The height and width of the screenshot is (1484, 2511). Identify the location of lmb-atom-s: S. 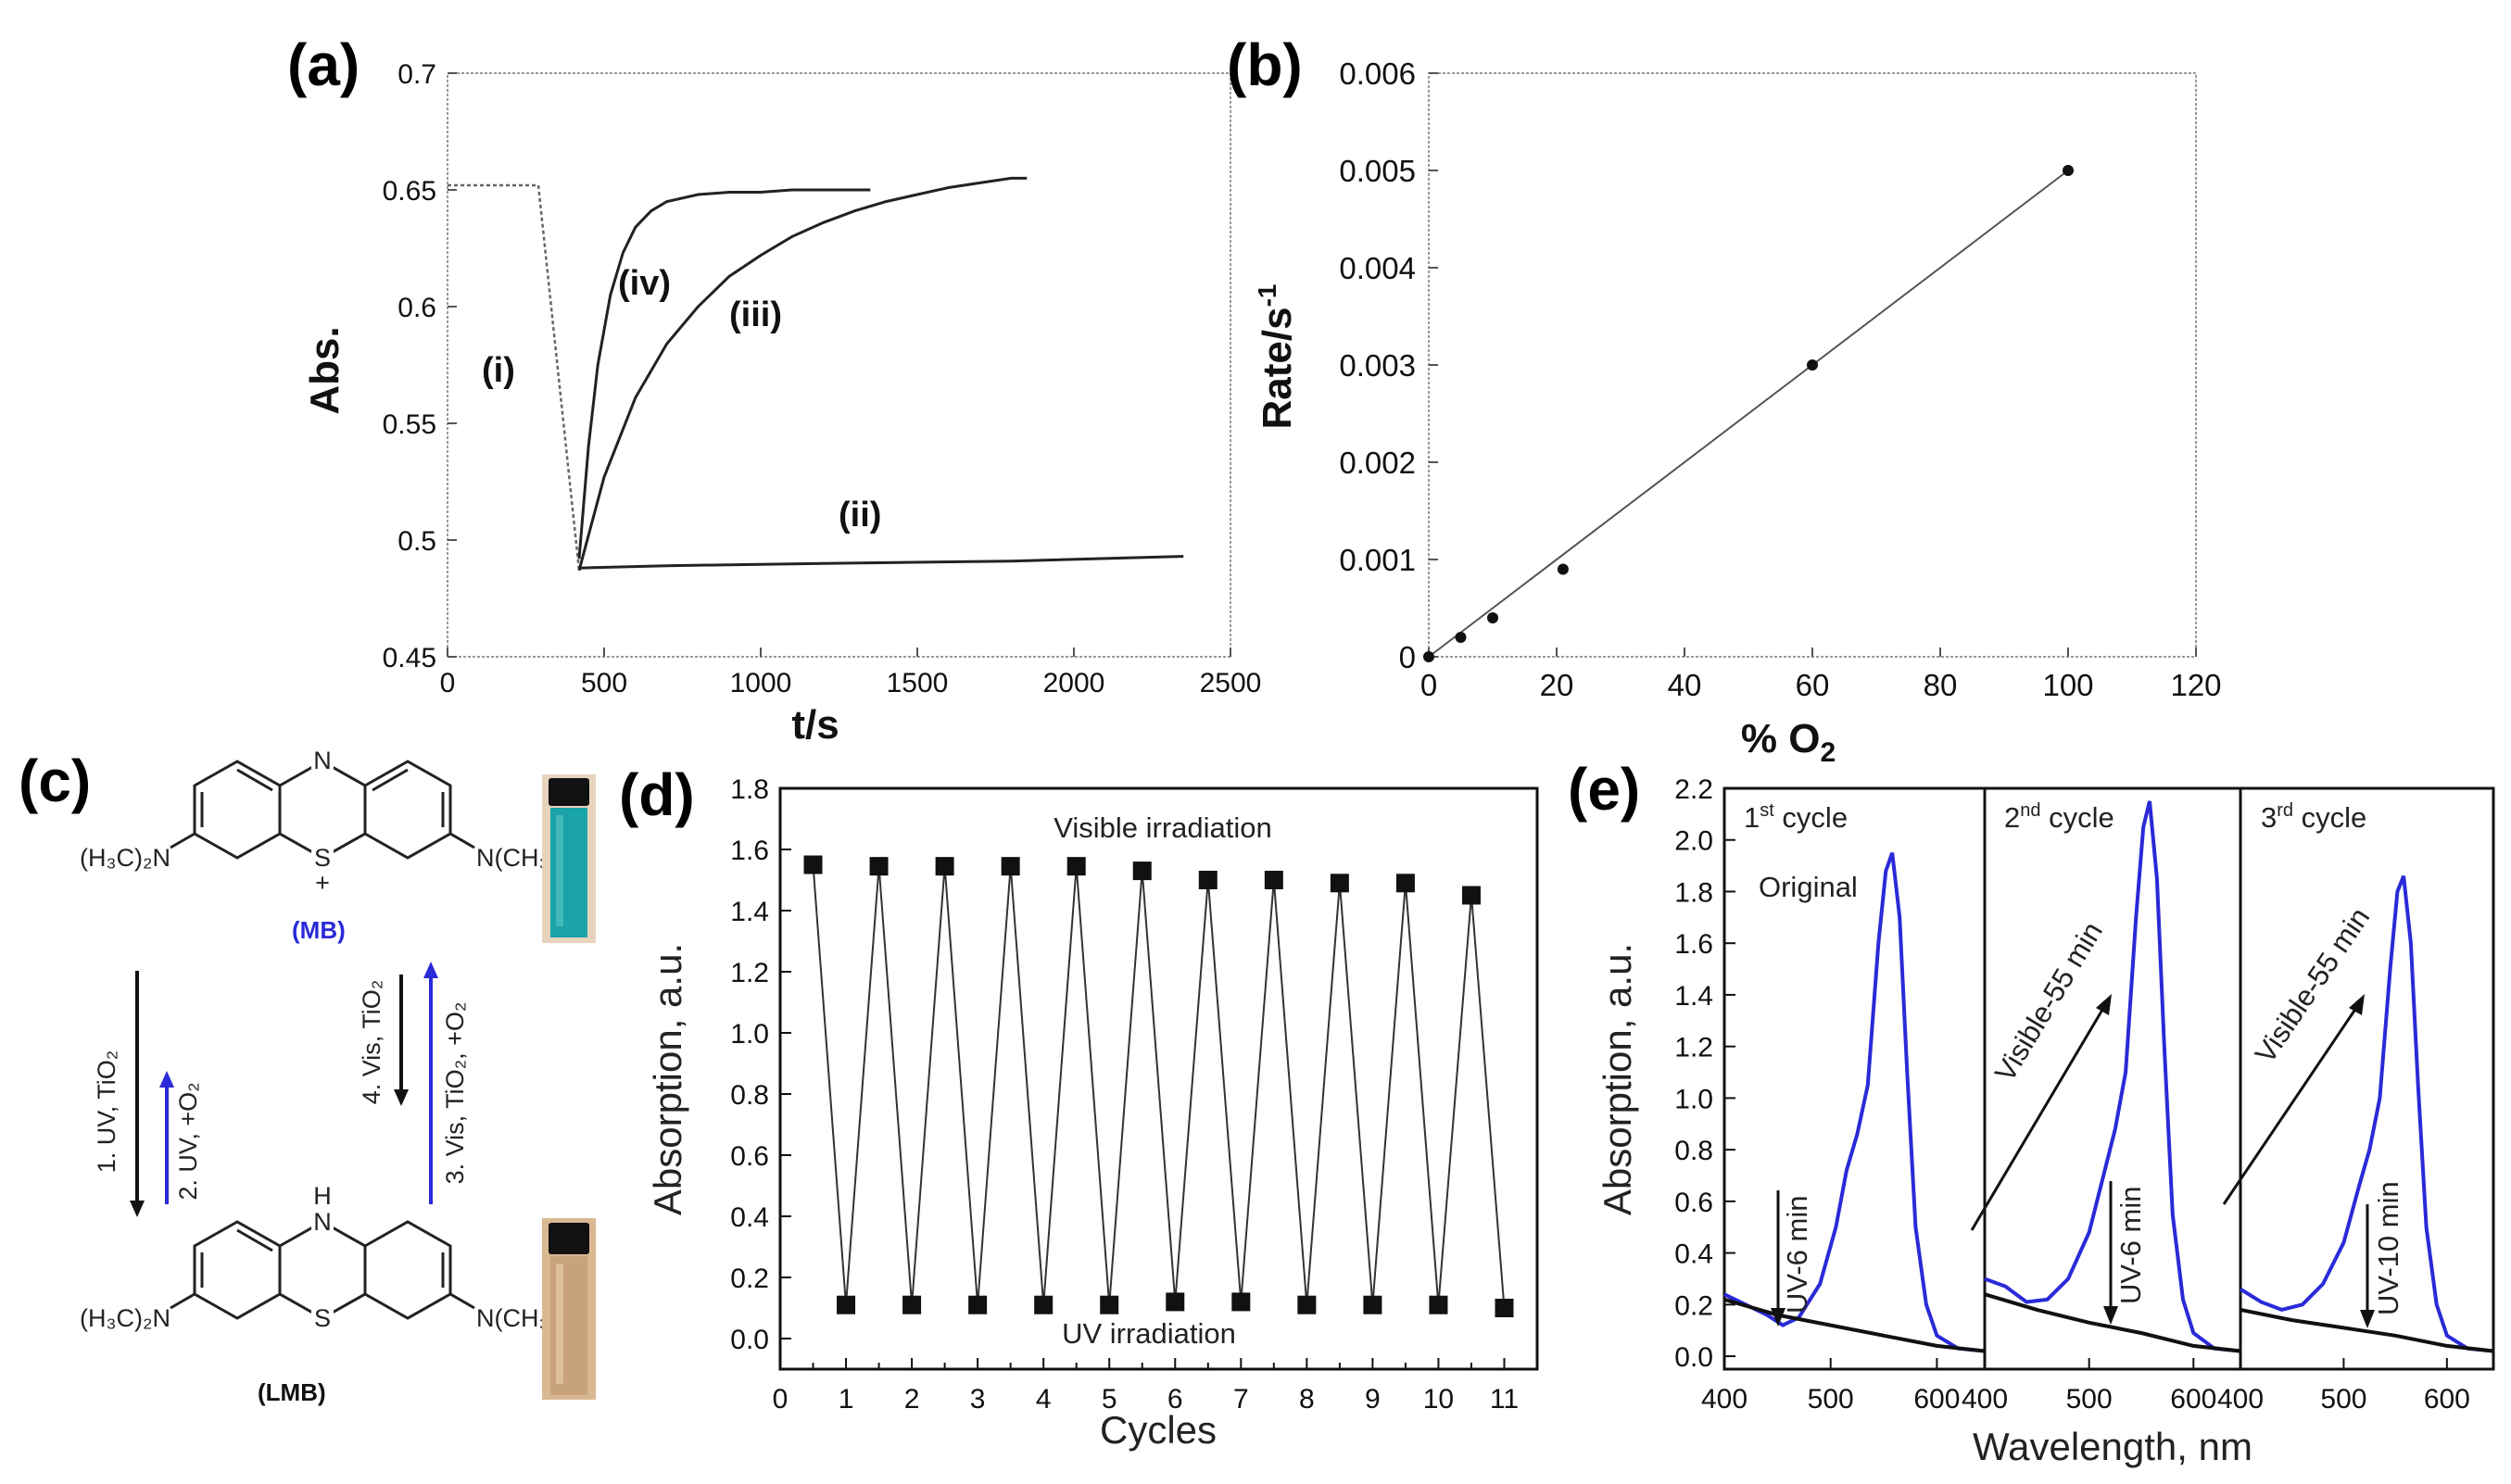
(322, 1318).